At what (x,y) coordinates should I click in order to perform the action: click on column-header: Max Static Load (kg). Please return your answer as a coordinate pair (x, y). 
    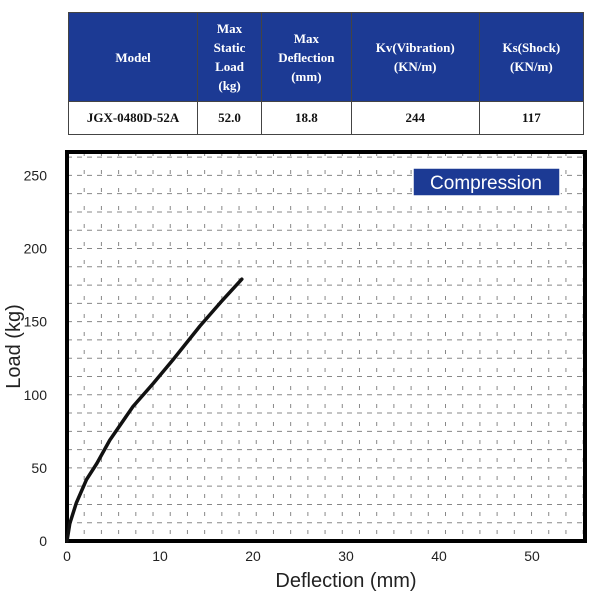
    Looking at the image, I should click on (229, 57).